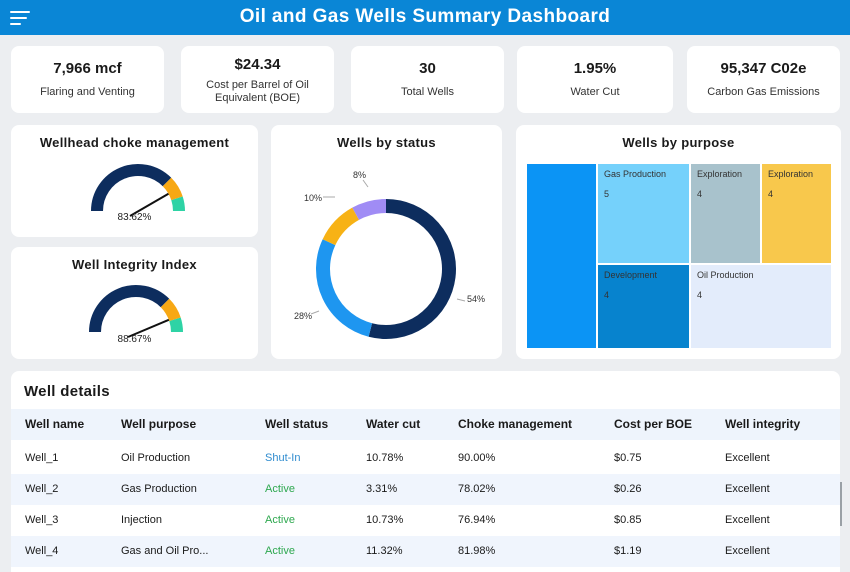 The width and height of the screenshot is (850, 572). Describe the element at coordinates (477, 520) in the screenshot. I see `table-cell-choke-management: 76.94%` at that location.